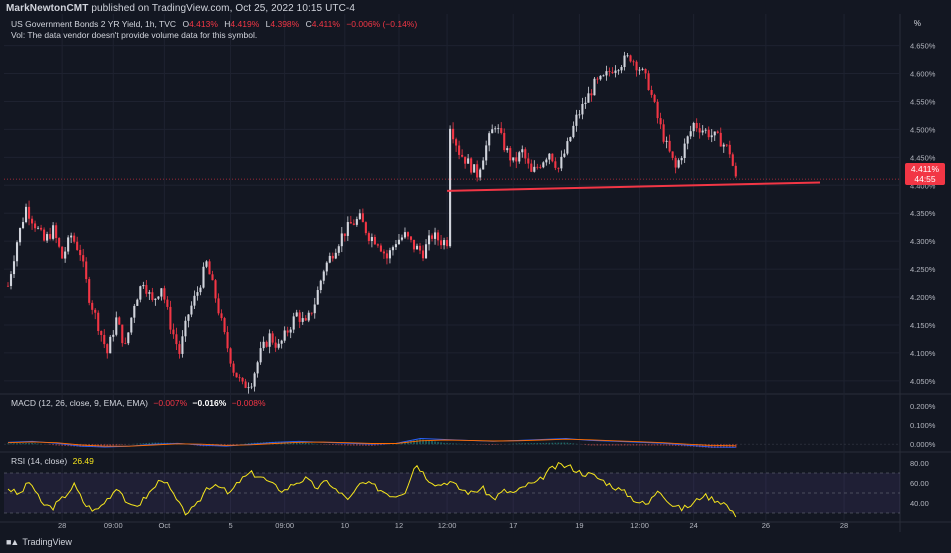  Describe the element at coordinates (79, 403) in the screenshot. I see `macd-label: MACD (12, 26, close, 9, EMA, EMA)` at that location.